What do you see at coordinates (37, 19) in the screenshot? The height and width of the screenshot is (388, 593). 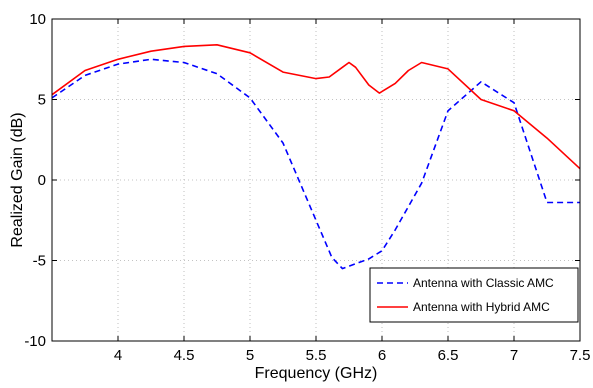 I see `y-tick-label: 10` at bounding box center [37, 19].